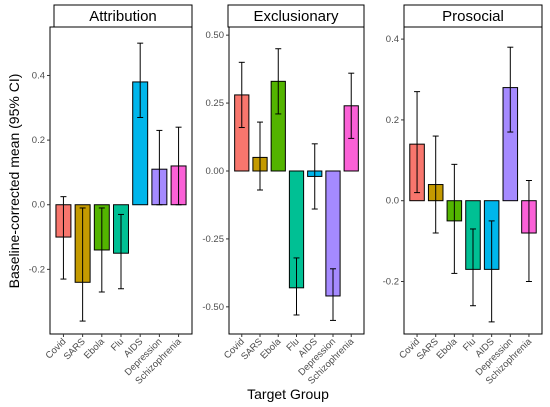 This screenshot has width=550, height=407. Describe the element at coordinates (473, 16) in the screenshot. I see `facet-title: Prosocial` at that location.